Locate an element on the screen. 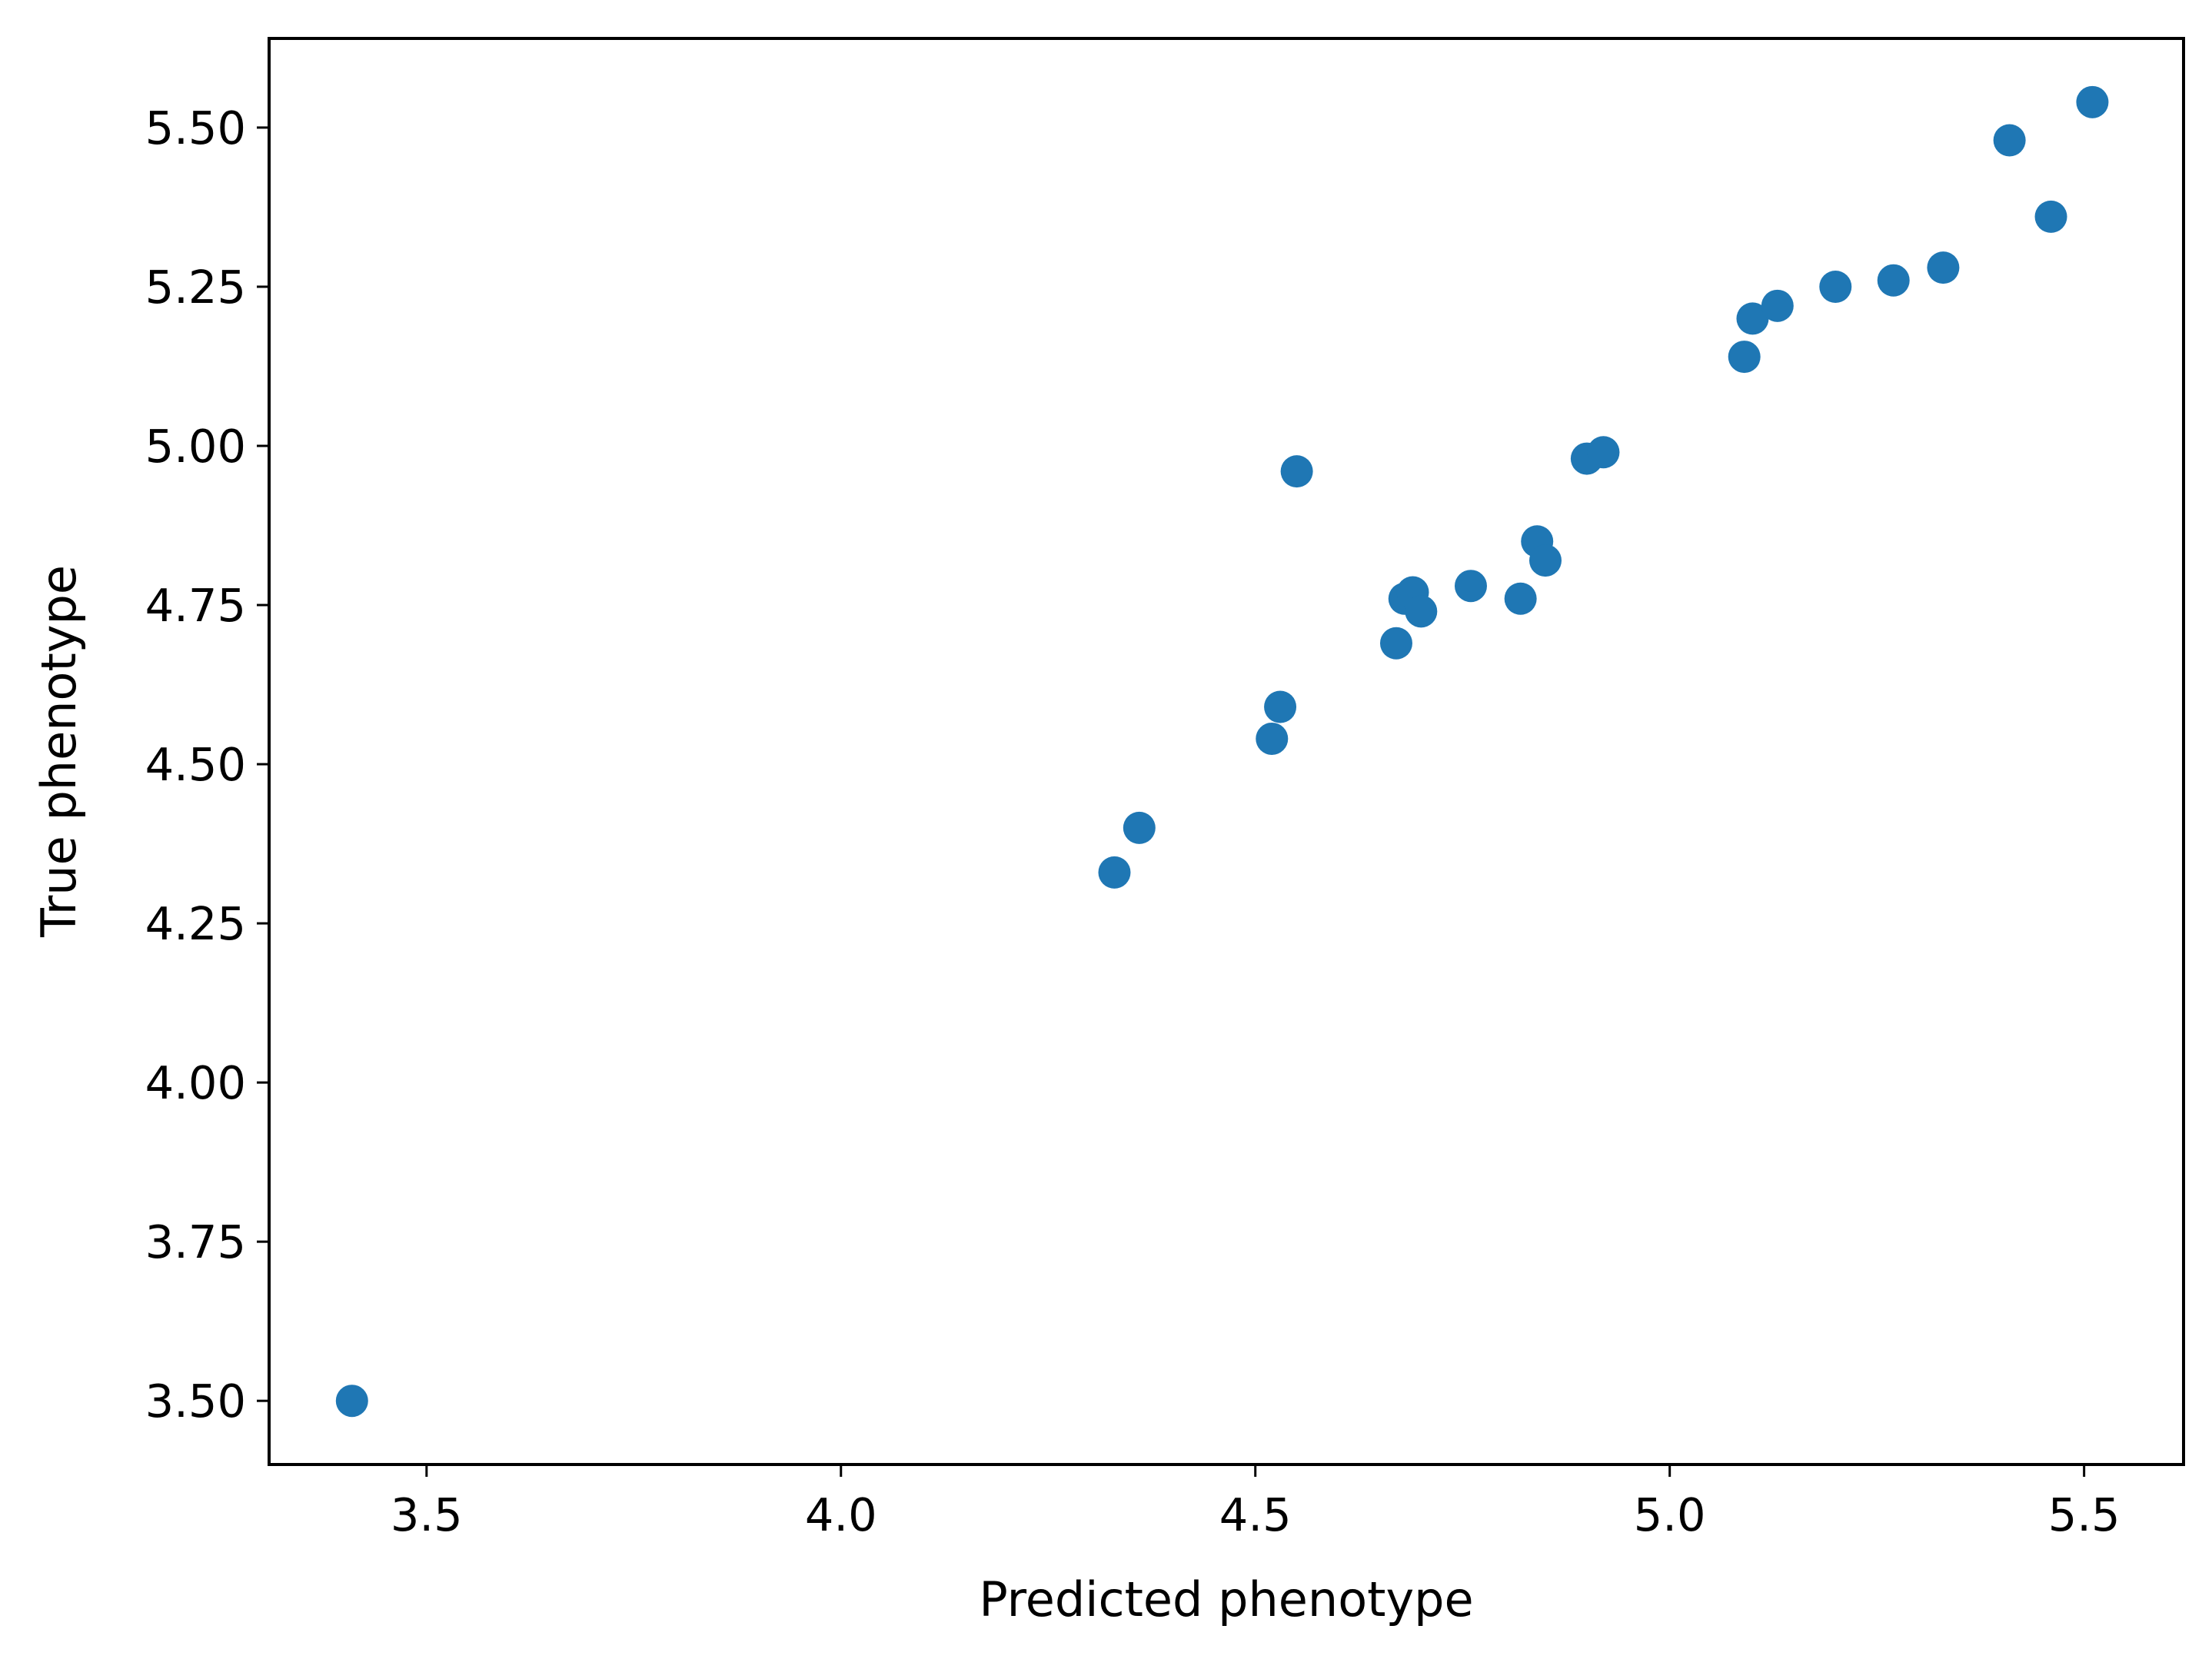 Image resolution: width=2212 pixels, height=1659 pixels. x-tick-label: 5.5 is located at coordinates (2084, 1514).